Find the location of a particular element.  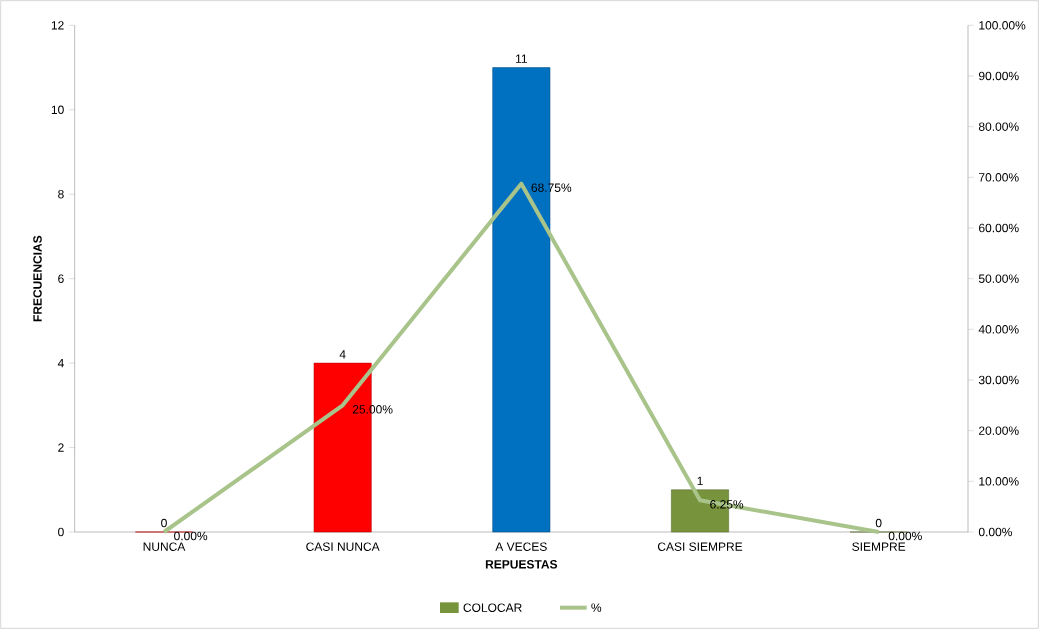

y-tick-label: 0 is located at coordinates (61, 532).